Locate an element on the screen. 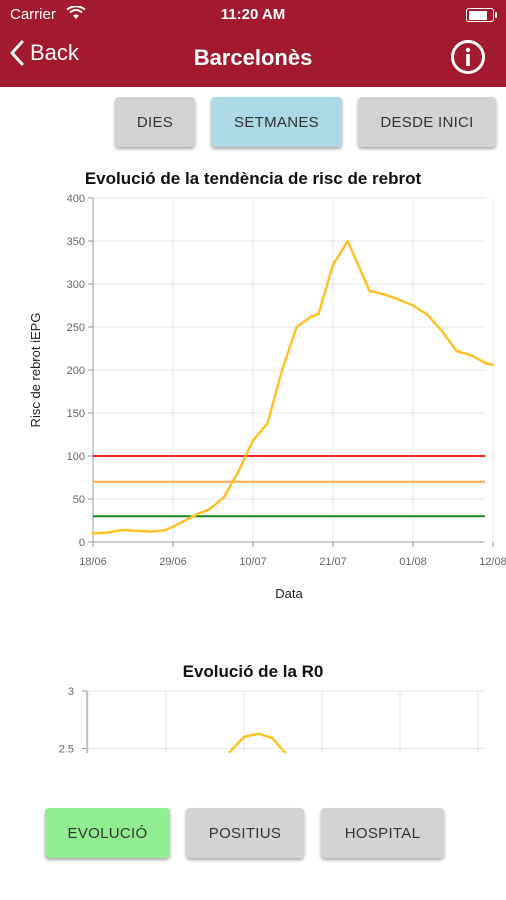  tab-evolucio-label: EVOLUCIÓ is located at coordinates (107, 833).